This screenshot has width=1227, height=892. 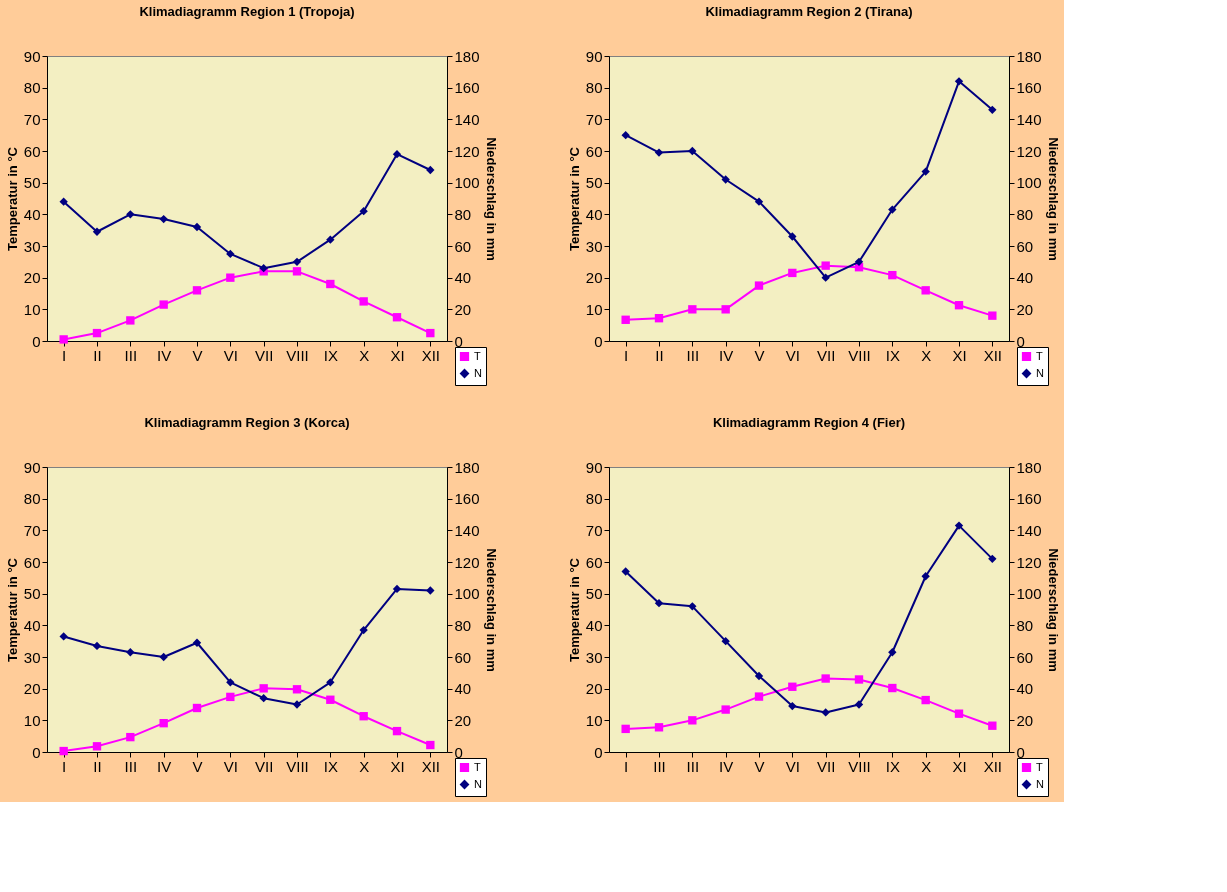 What do you see at coordinates (1040, 372) in the screenshot?
I see `legend-label: N` at bounding box center [1040, 372].